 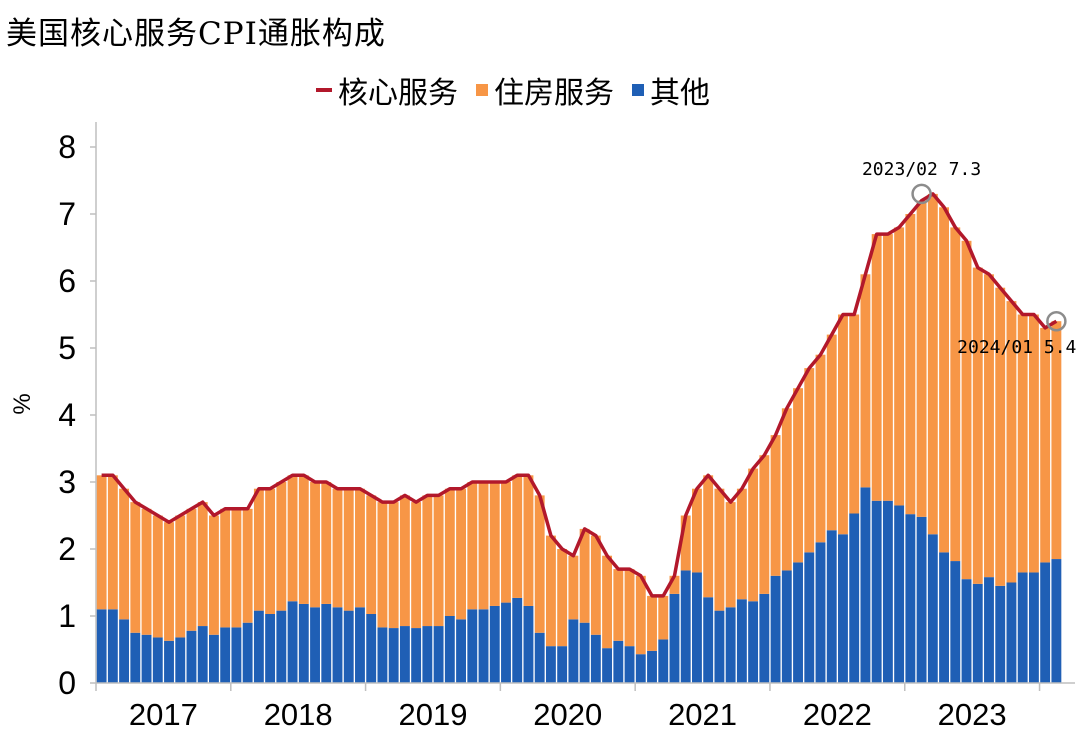 What do you see at coordinates (638, 90) in the screenshot?
I see `legend-swatch-other` at bounding box center [638, 90].